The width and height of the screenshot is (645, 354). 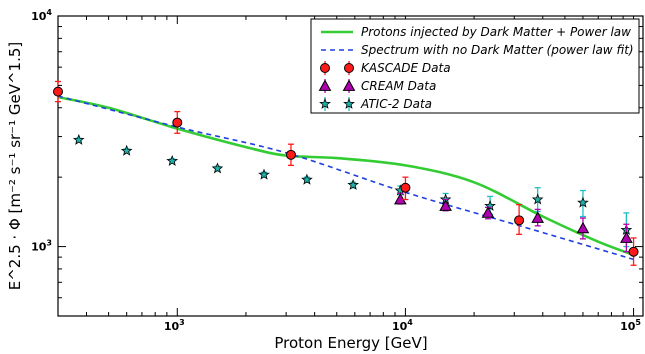 I want to click on legend-label: ATIC-2 Data, so click(x=396, y=104).